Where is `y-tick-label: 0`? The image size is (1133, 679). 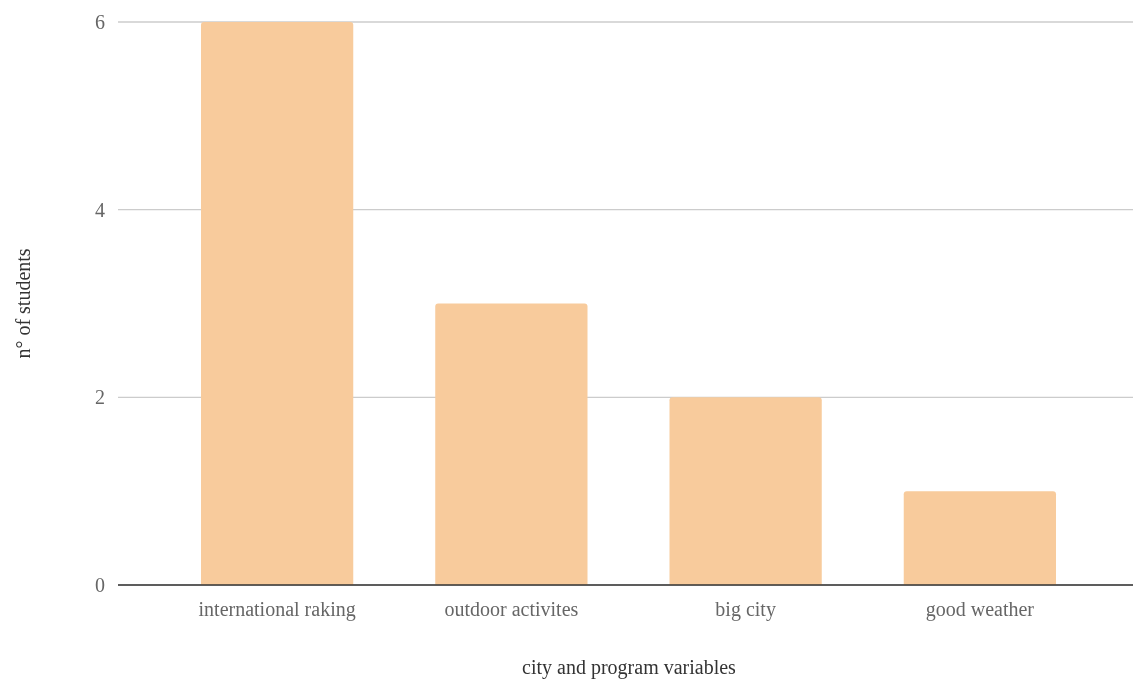
y-tick-label: 0 is located at coordinates (100, 585).